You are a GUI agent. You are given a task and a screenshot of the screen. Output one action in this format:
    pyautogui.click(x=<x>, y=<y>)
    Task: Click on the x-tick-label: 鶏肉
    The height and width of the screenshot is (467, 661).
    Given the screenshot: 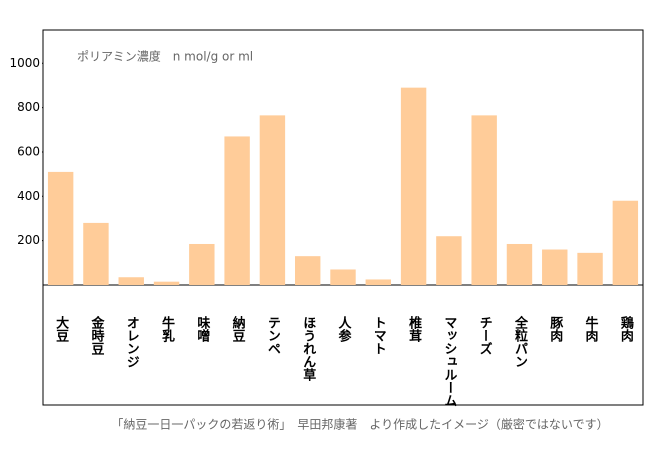 What is the action you would take?
    pyautogui.click(x=626, y=329)
    